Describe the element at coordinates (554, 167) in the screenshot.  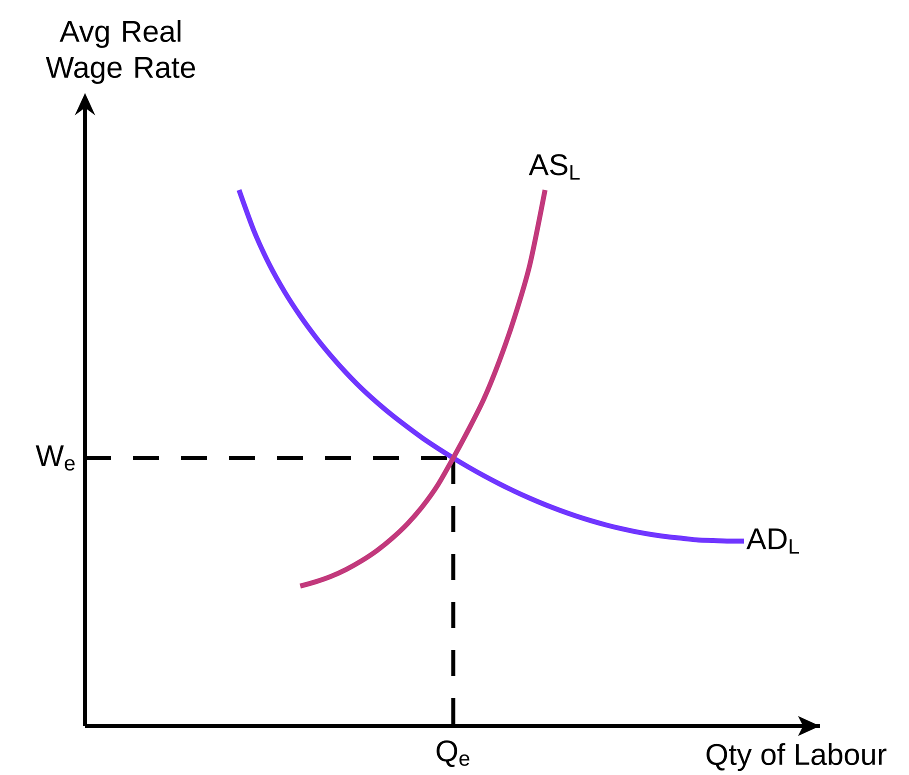
I see `series-label: AS$_{L}$` at that location.